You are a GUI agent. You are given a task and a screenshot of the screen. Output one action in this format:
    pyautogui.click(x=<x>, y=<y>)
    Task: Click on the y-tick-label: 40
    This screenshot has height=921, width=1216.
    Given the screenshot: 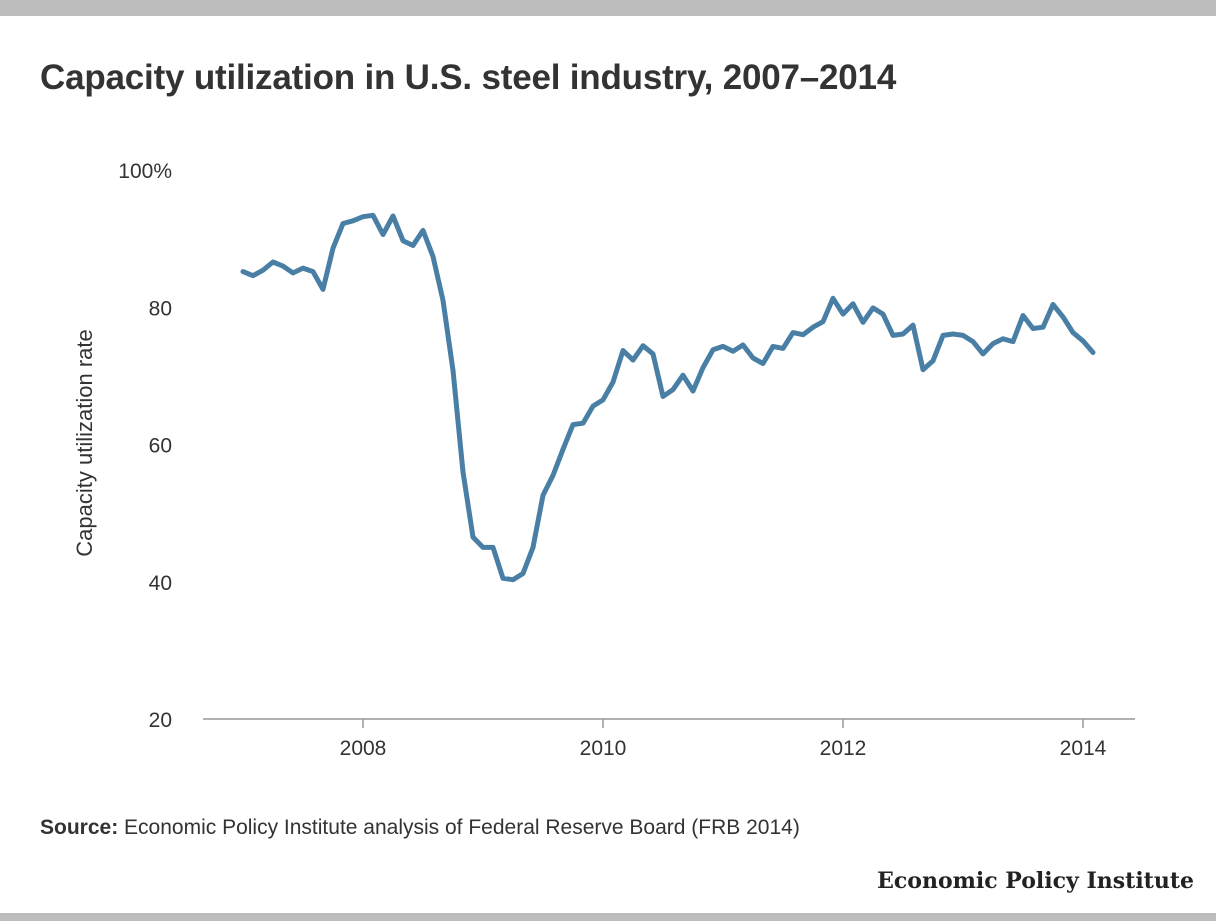 What is the action you would take?
    pyautogui.click(x=160, y=583)
    